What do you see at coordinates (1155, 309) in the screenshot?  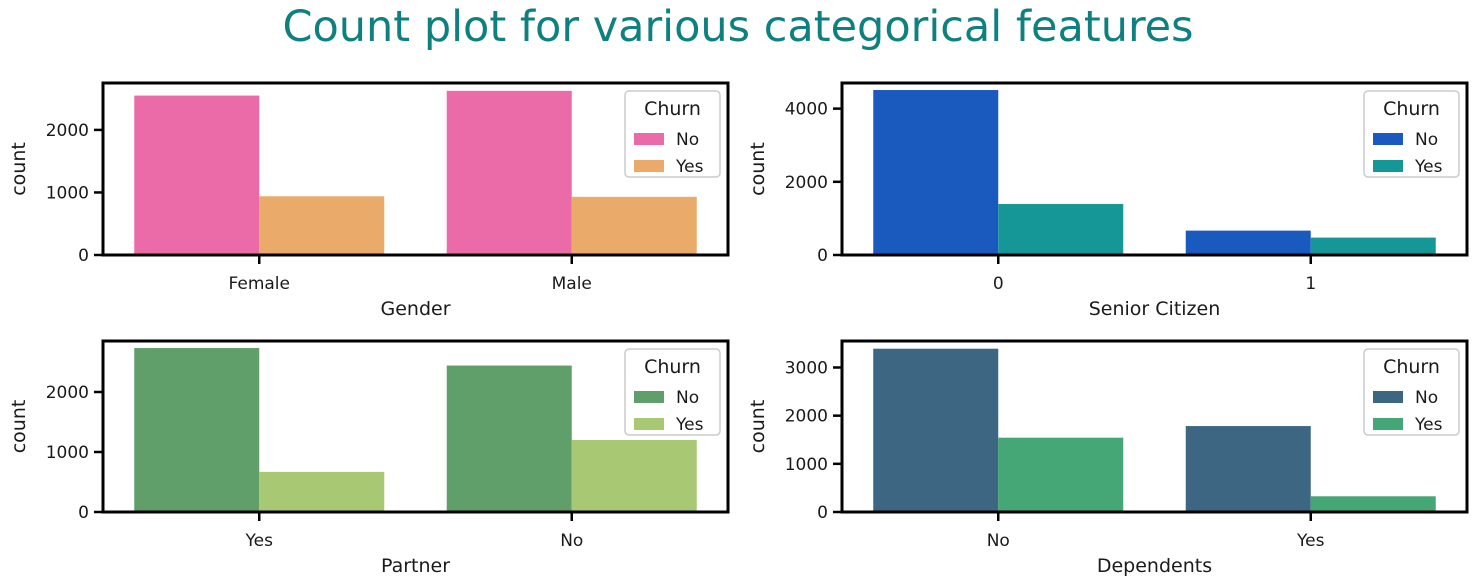 I see `x-axis-label: Senior Citizen` at bounding box center [1155, 309].